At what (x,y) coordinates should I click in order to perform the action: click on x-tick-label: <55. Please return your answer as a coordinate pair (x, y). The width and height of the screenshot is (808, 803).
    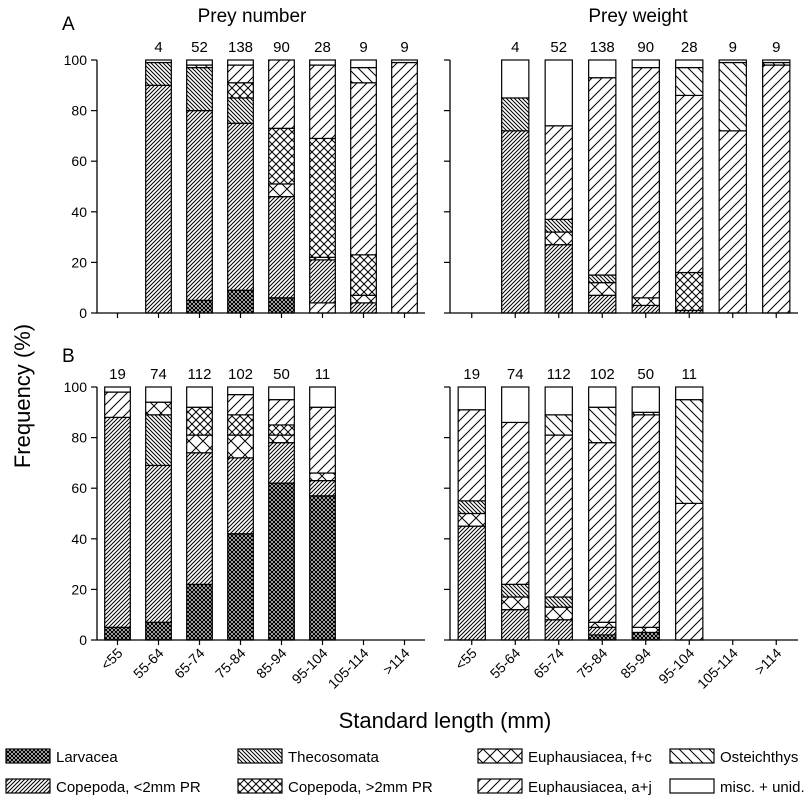
    Looking at the image, I should click on (112, 659).